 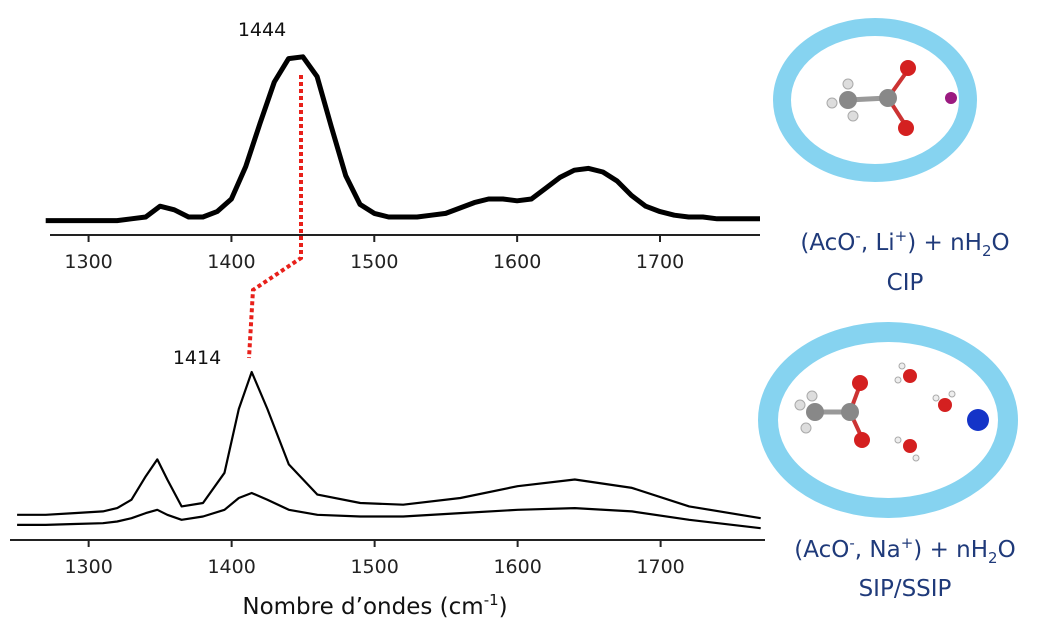 I want to click on species-label: (AcO-, Na+) + nH2O, so click(x=904, y=550).